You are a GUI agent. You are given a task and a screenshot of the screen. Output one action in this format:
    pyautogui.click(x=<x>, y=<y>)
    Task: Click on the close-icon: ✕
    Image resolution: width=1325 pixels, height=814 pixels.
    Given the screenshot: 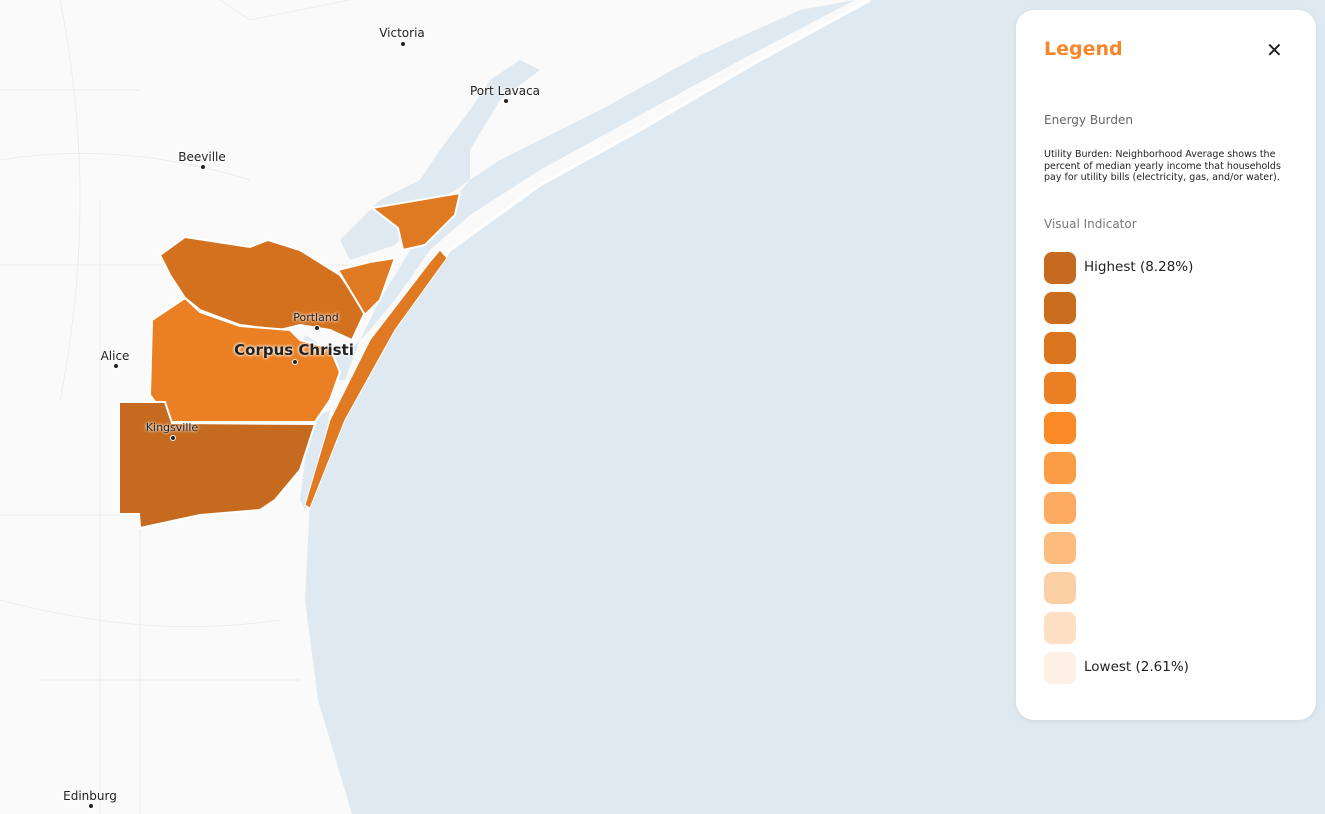 What is the action you would take?
    pyautogui.click(x=1274, y=50)
    